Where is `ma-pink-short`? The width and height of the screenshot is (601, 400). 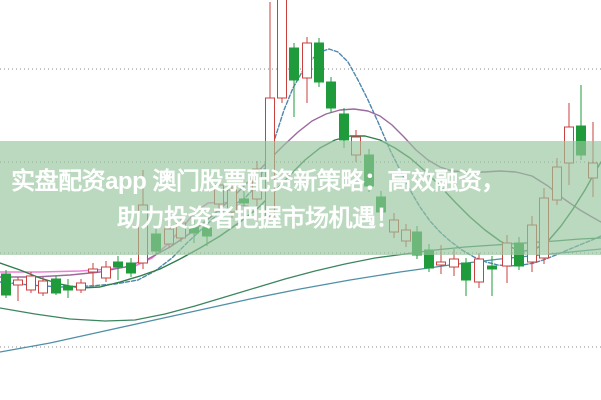 ma-pink-short is located at coordinates (124, 237).